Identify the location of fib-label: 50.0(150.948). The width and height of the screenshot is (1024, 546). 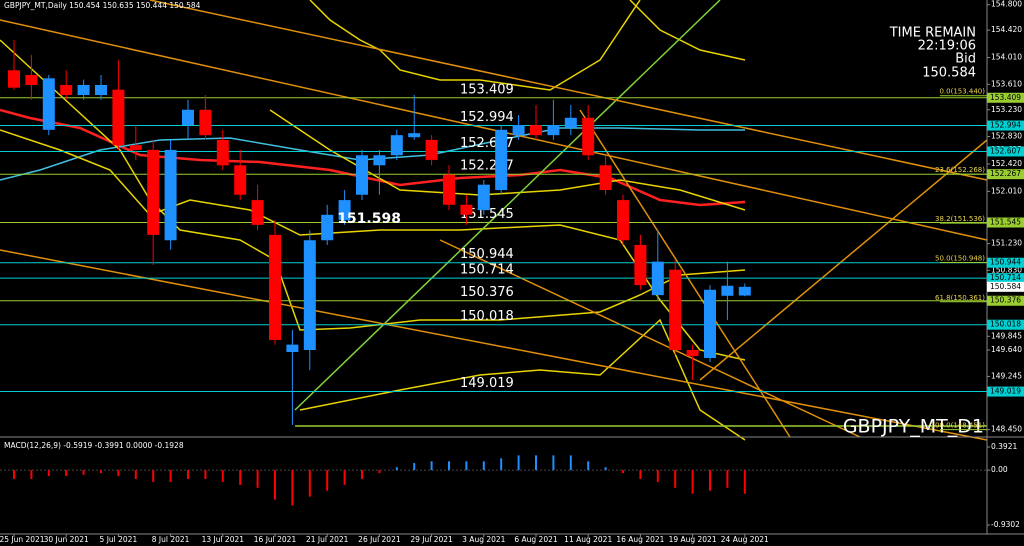
(960, 258).